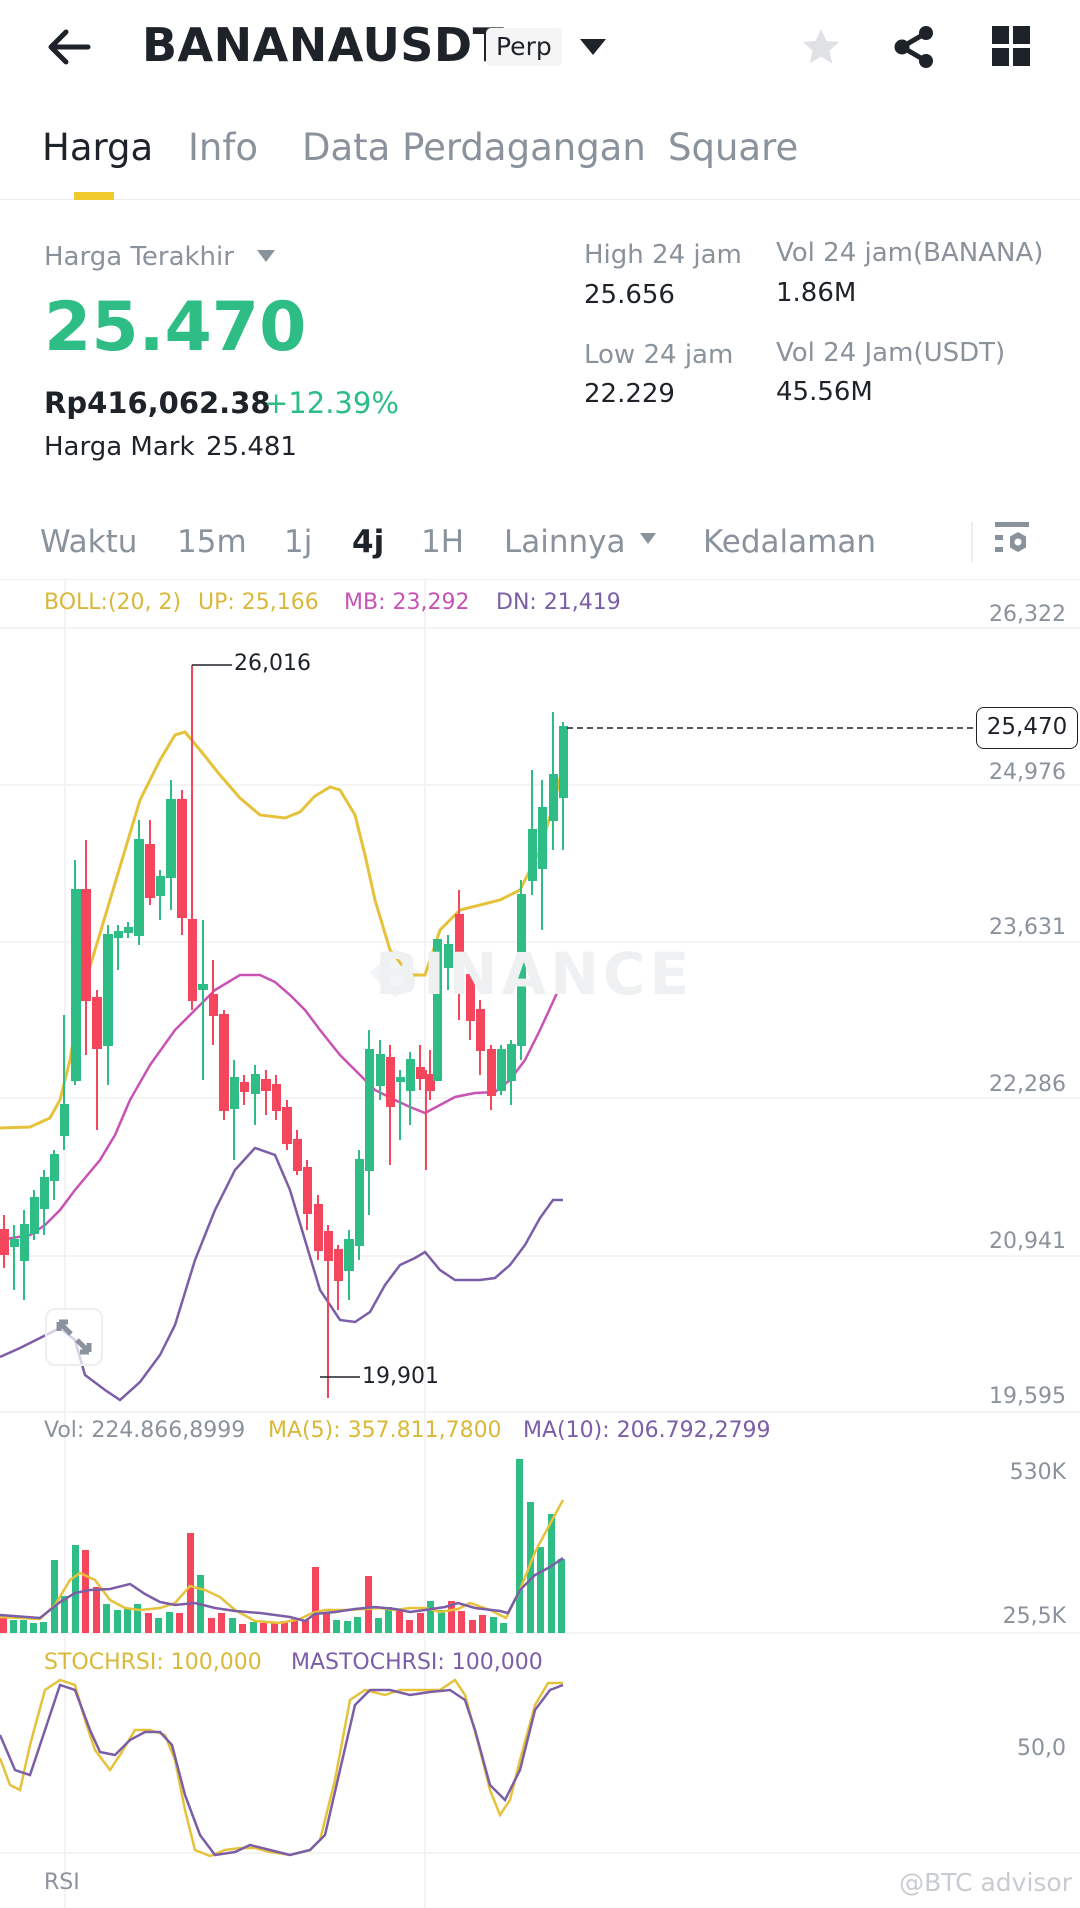 This screenshot has width=1080, height=1908. Describe the element at coordinates (910, 253) in the screenshot. I see `vol-base-label: Vol 24 jam(BANANA)` at that location.